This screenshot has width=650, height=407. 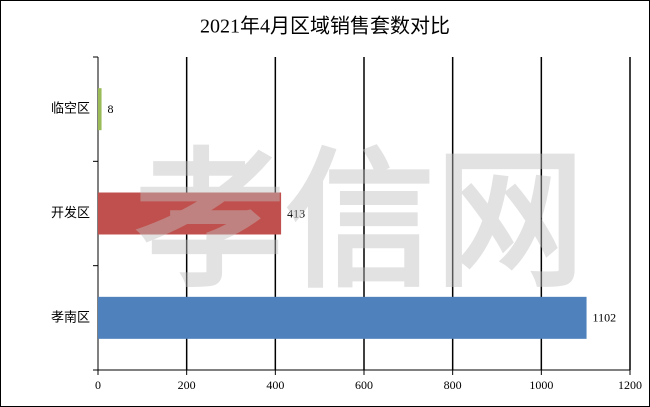 I want to click on x-tick-label: 1000, so click(x=541, y=385).